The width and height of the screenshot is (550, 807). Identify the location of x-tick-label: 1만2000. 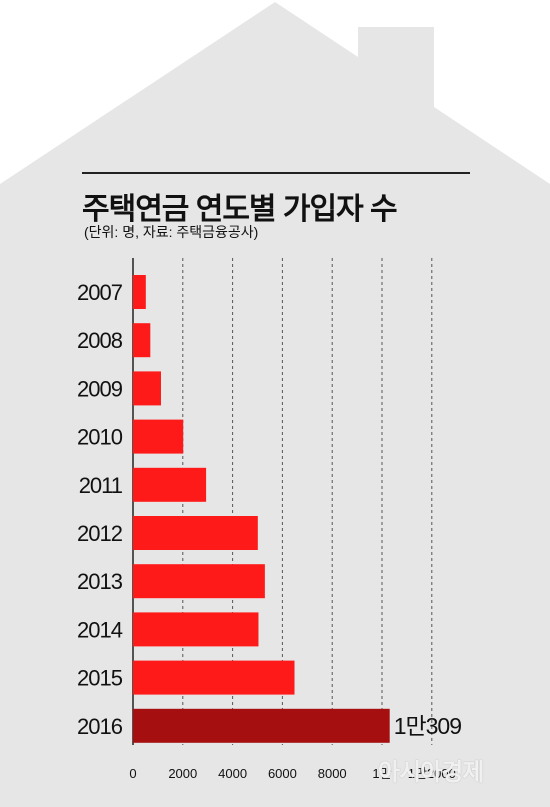
(432, 773).